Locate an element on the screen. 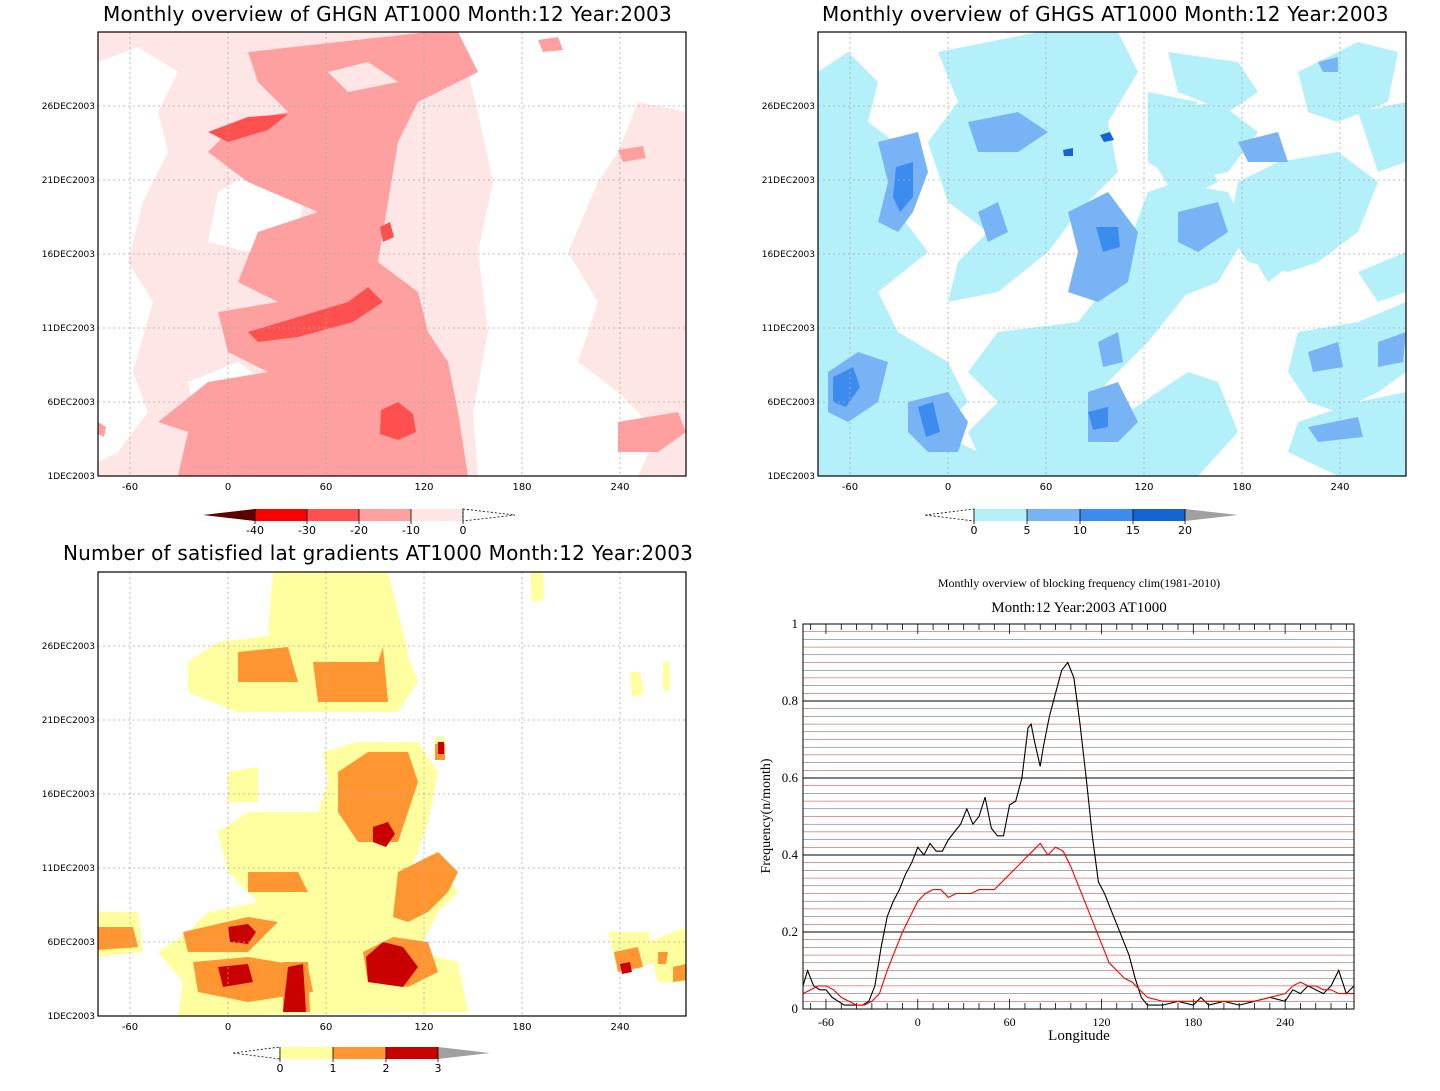  ghgn-cb-label: -30 is located at coordinates (307, 530).